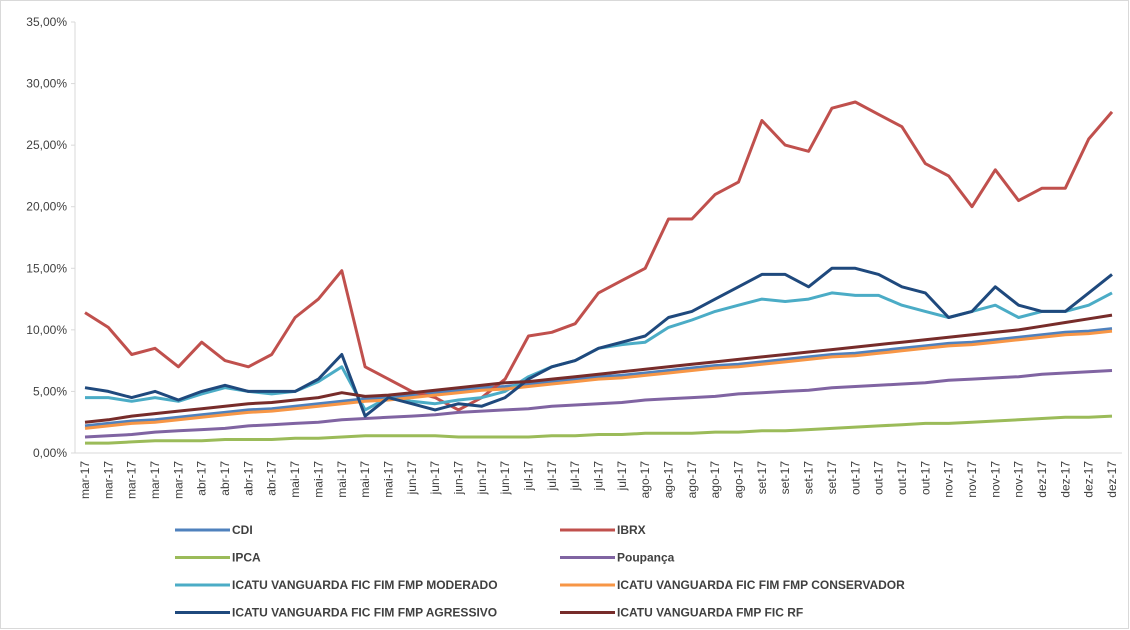 The width and height of the screenshot is (1130, 630). I want to click on y-tick-label: 30,00%, so click(46, 84).